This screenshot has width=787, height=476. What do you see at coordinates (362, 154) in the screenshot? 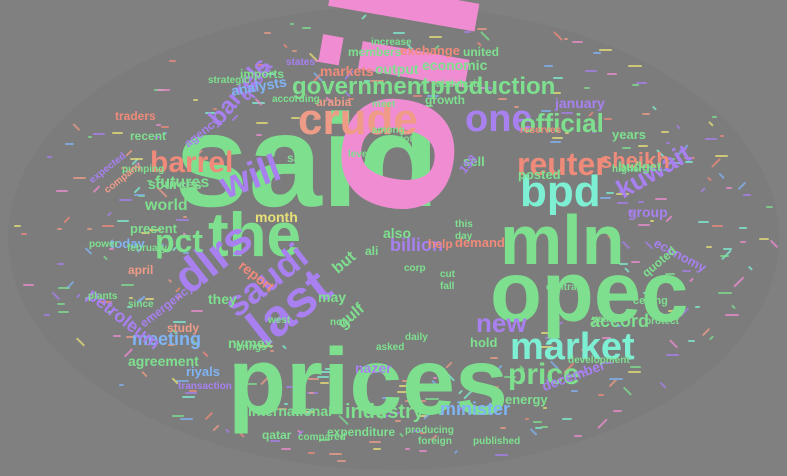
I see `cloud-word: levels` at bounding box center [362, 154].